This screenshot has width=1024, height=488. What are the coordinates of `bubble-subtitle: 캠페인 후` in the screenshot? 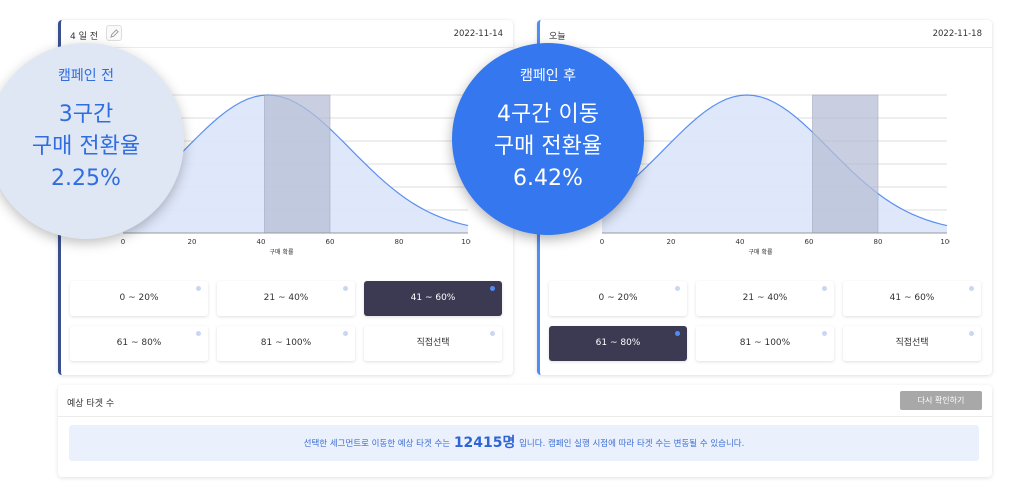 It's located at (548, 76).